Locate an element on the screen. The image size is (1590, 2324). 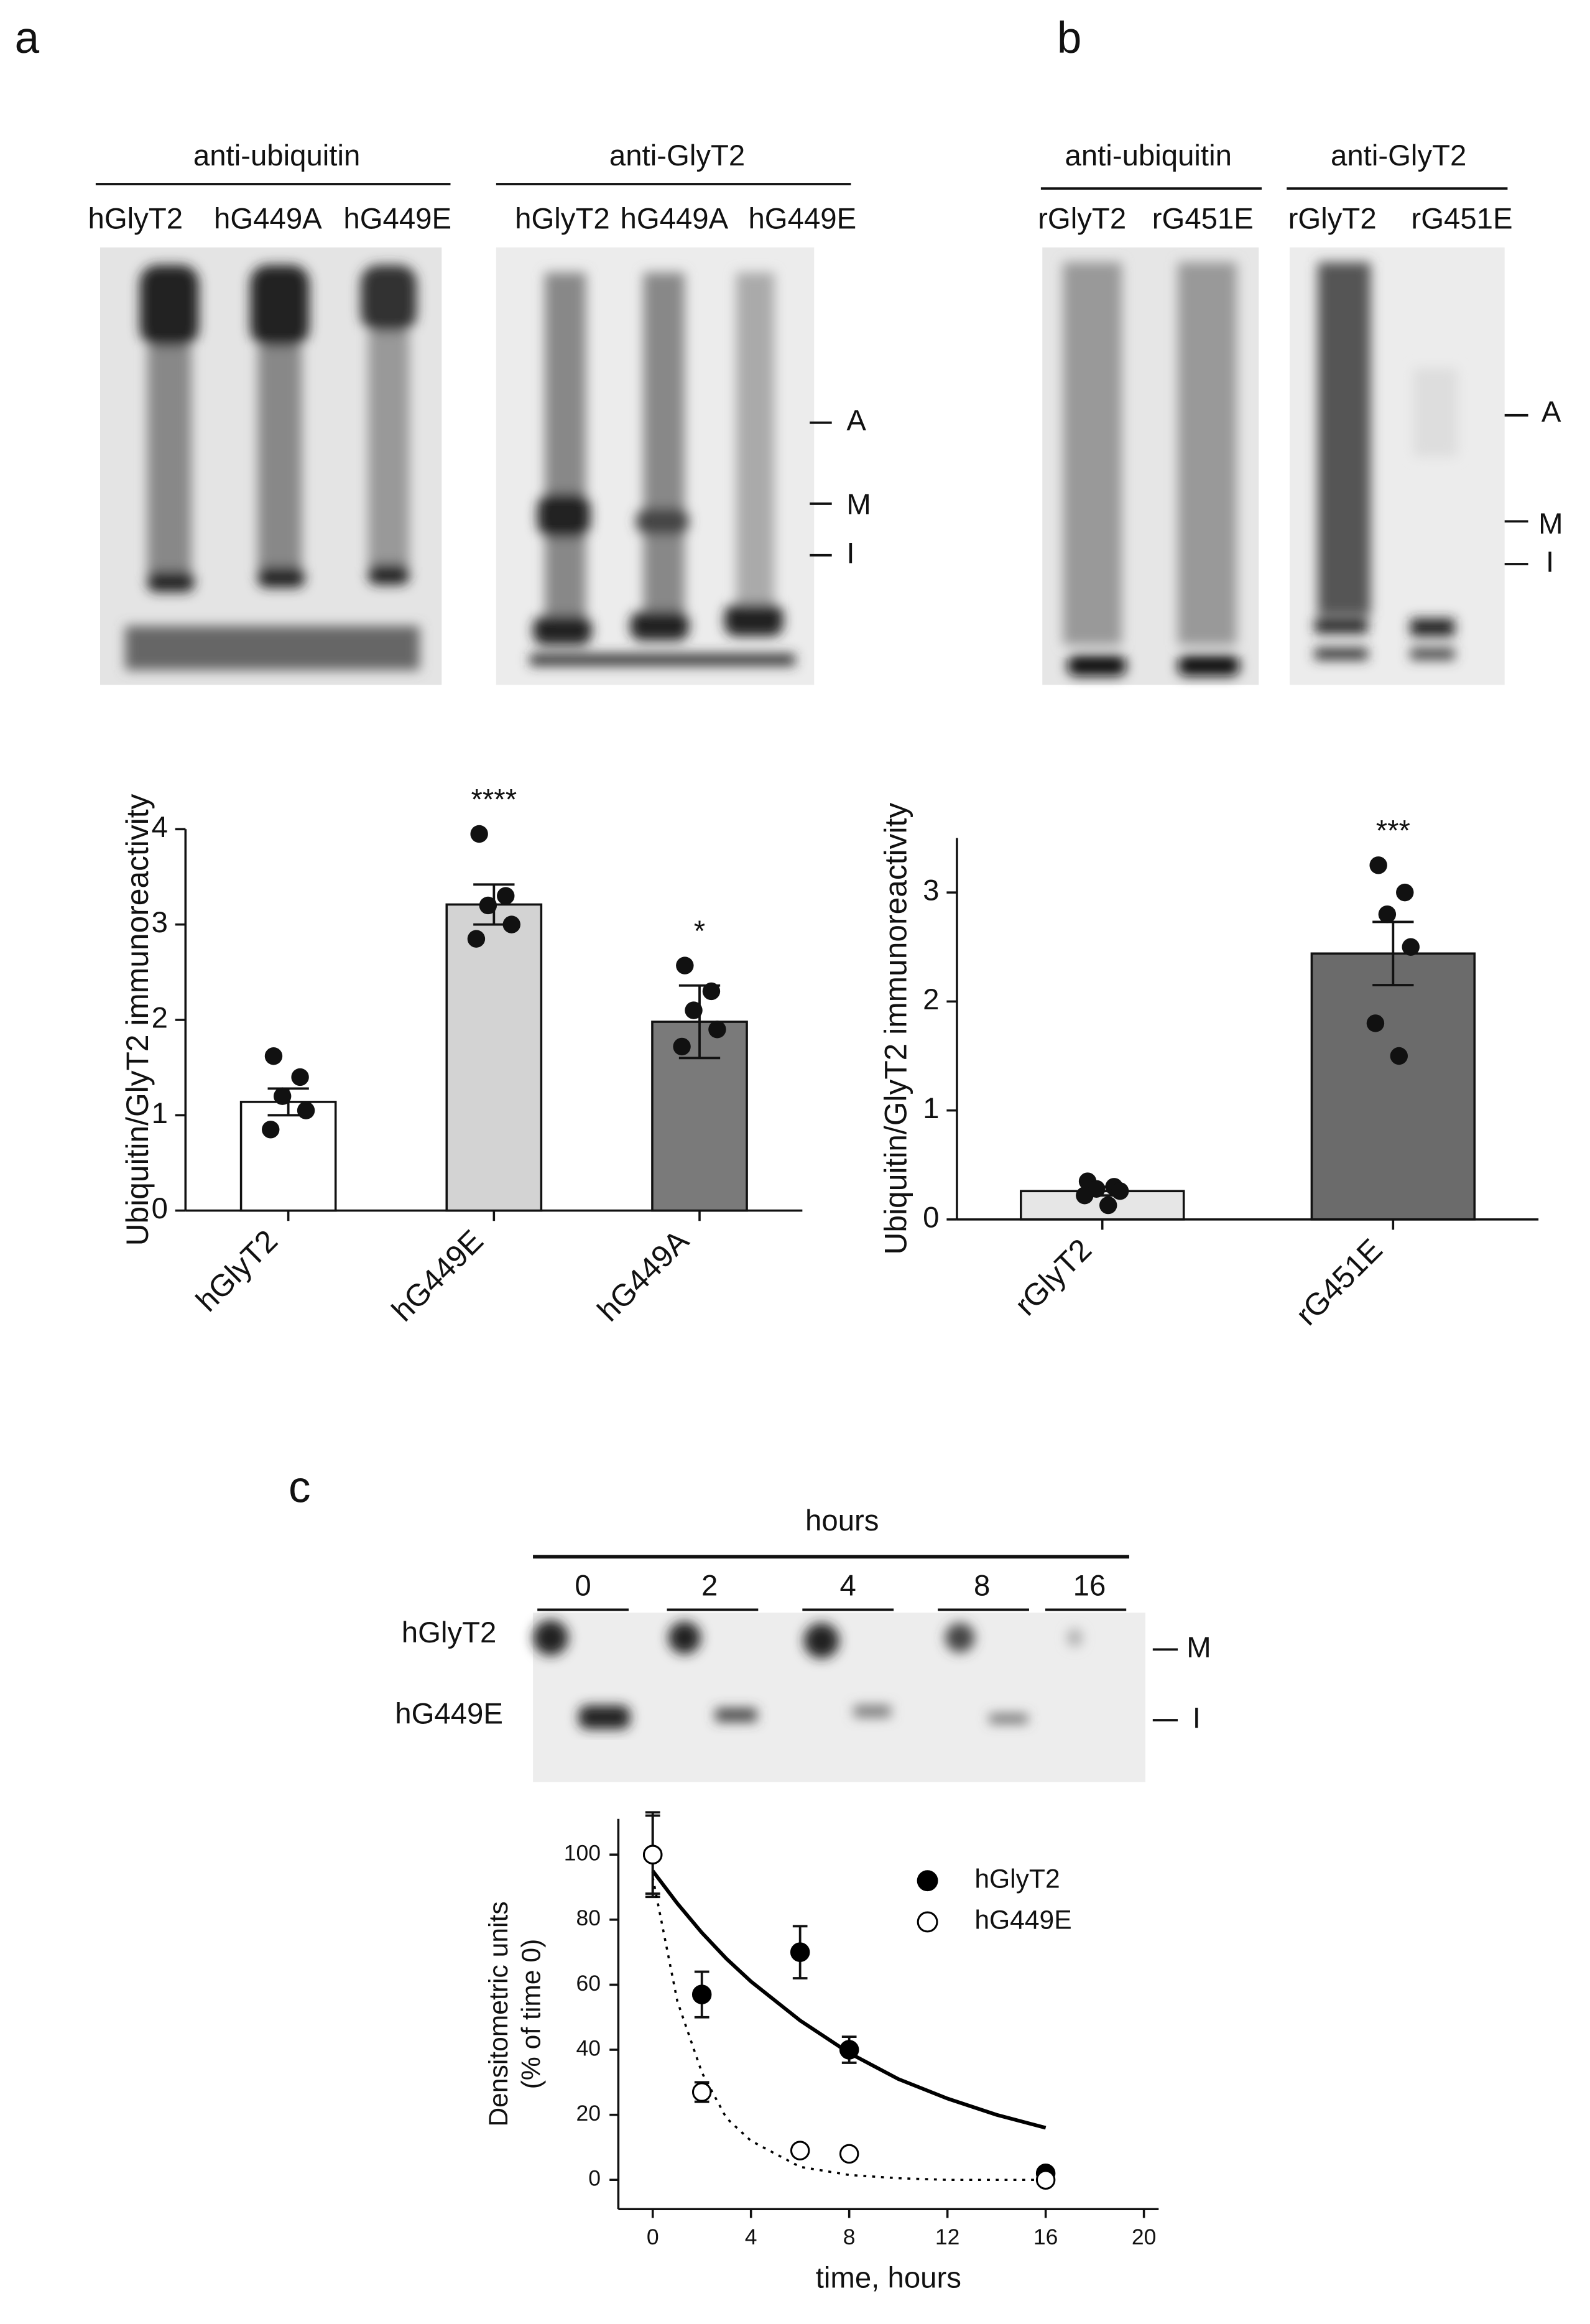
legend-label: hG449E is located at coordinates (1022, 1920).